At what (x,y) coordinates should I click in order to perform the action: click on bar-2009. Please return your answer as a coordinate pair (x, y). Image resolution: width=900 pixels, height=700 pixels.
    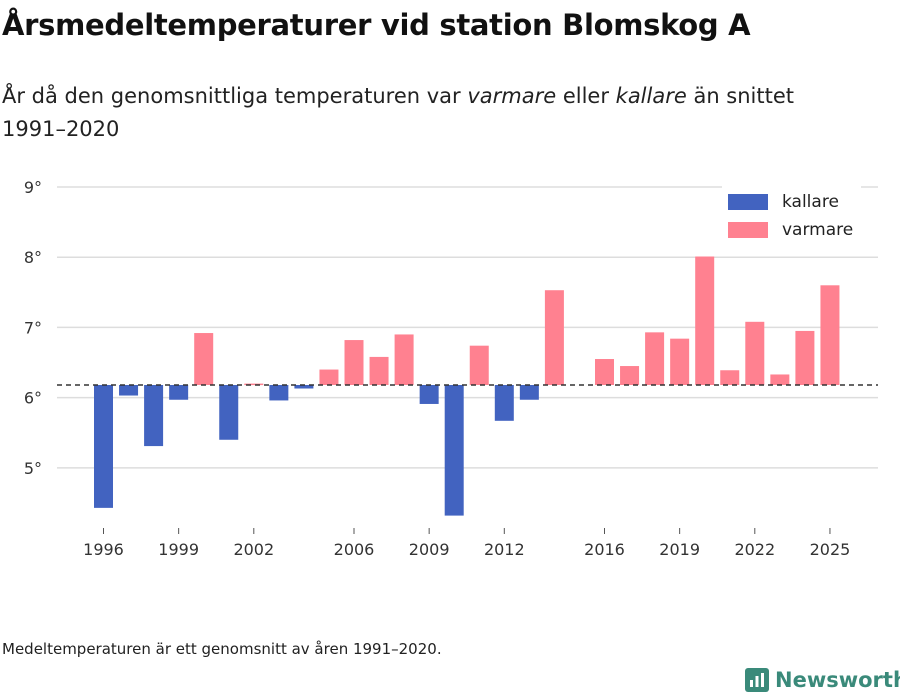
    Looking at the image, I should click on (429, 394).